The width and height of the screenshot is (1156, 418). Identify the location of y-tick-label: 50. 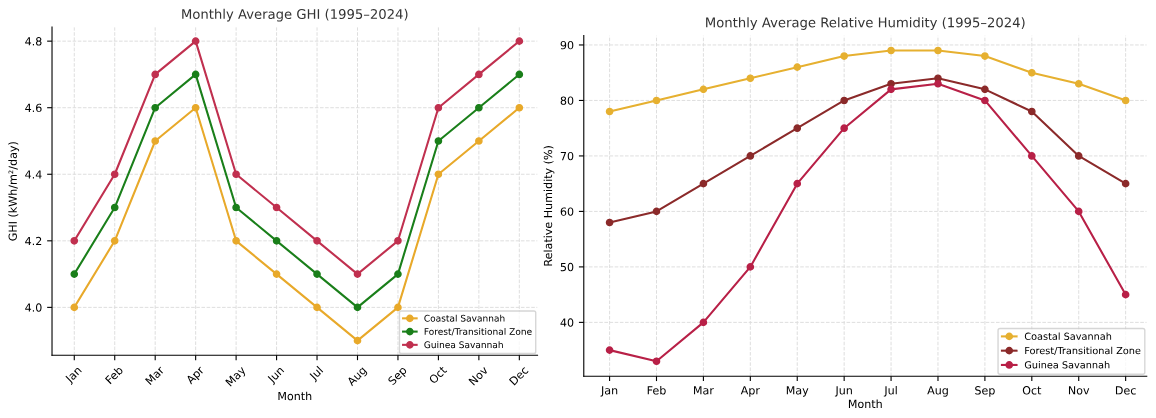
(567, 267).